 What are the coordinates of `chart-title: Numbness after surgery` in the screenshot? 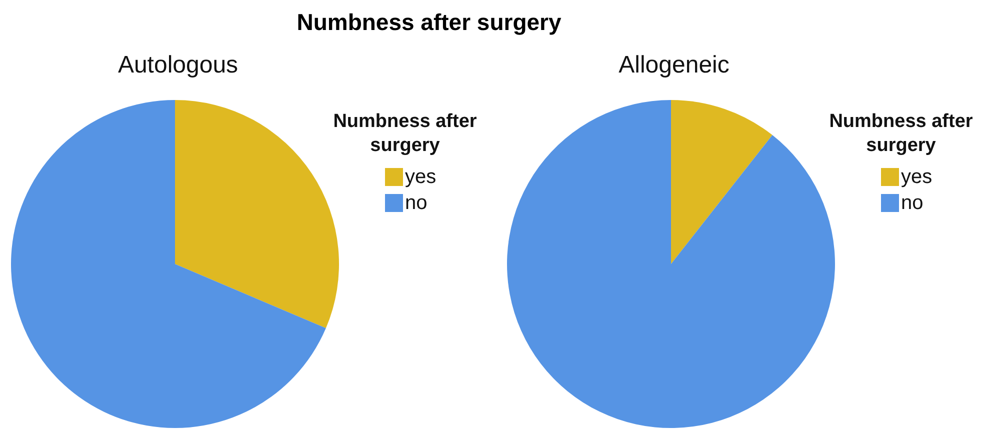 It's located at (429, 22).